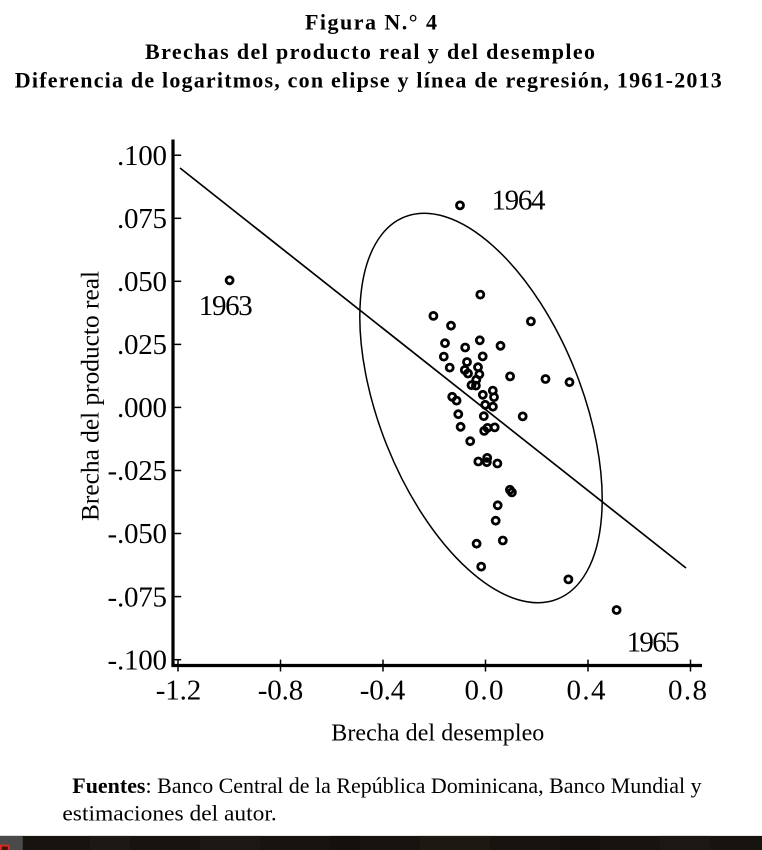 Image resolution: width=762 pixels, height=850 pixels. Describe the element at coordinates (281, 690) in the screenshot. I see `svg-text: -0.8` at that location.